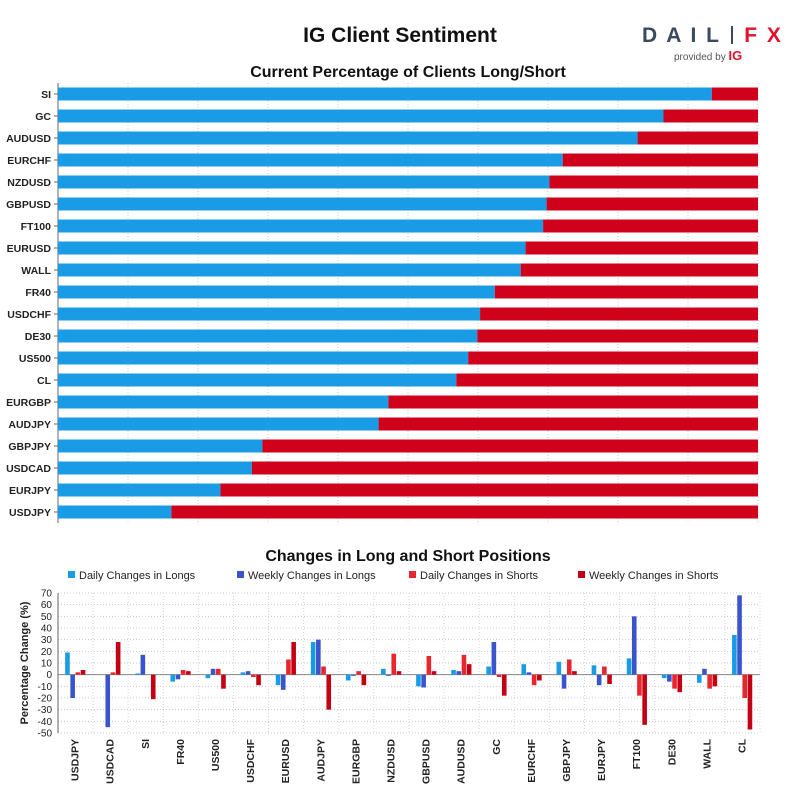 Image resolution: width=800 pixels, height=800 pixels. What do you see at coordinates (407, 556) in the screenshot?
I see `chart2-title: Changes in Long and Short Positions` at bounding box center [407, 556].